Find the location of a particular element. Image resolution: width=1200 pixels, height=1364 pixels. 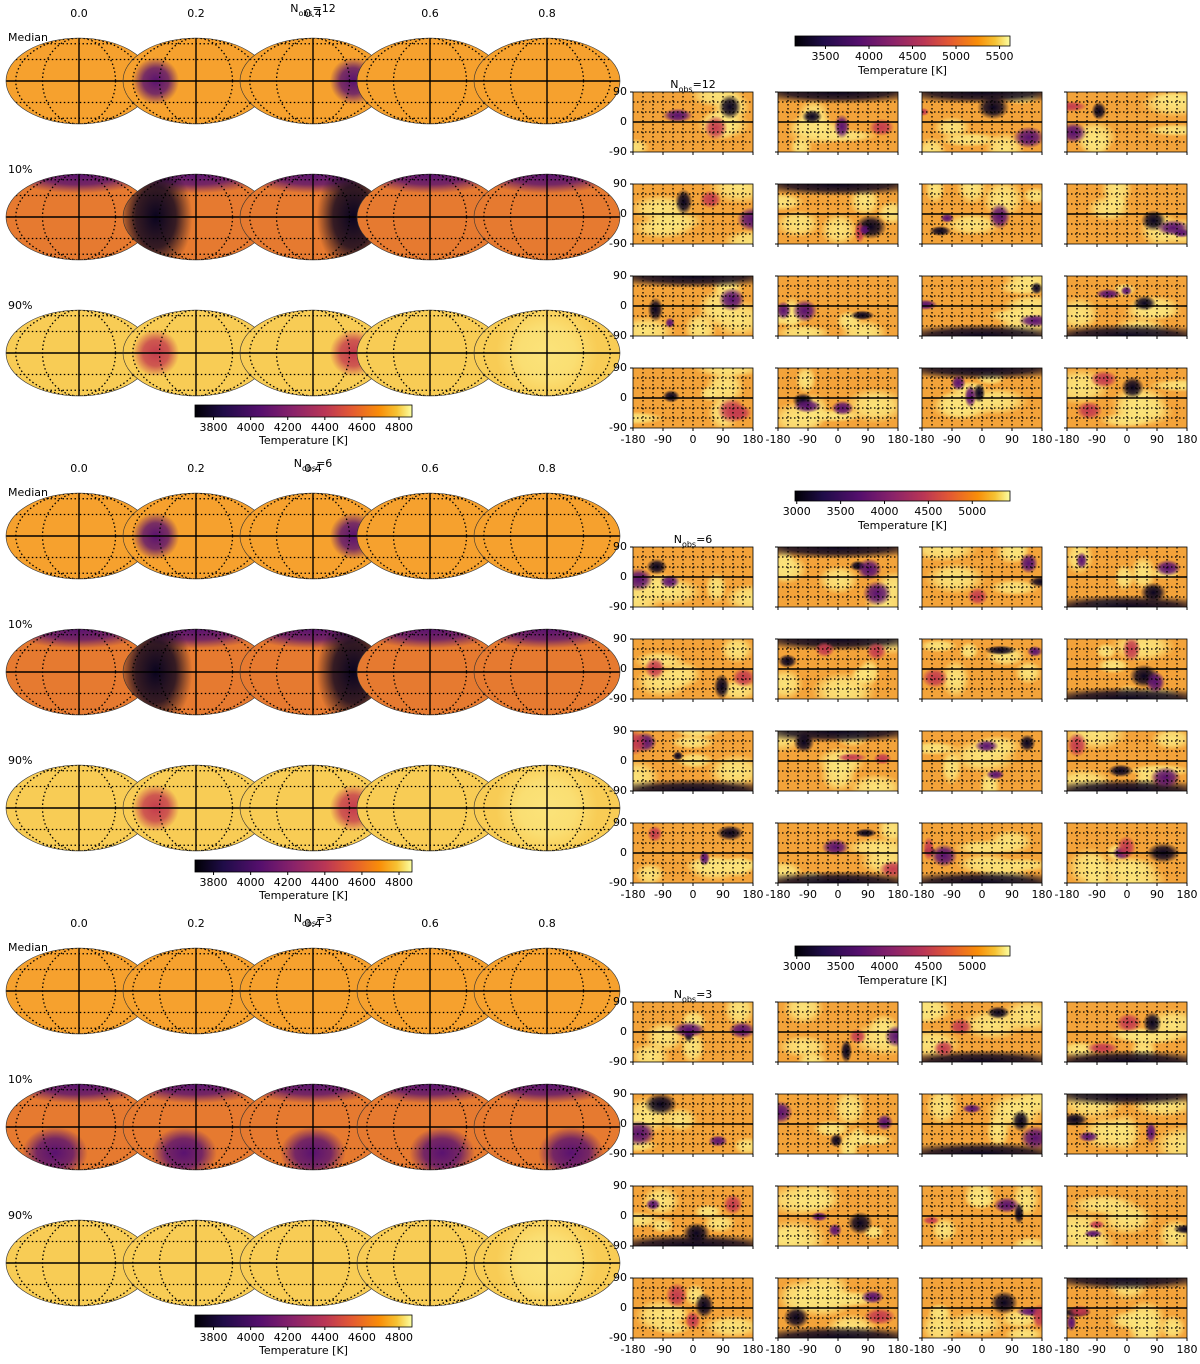

phase-label: 0.2 is located at coordinates (196, 923).